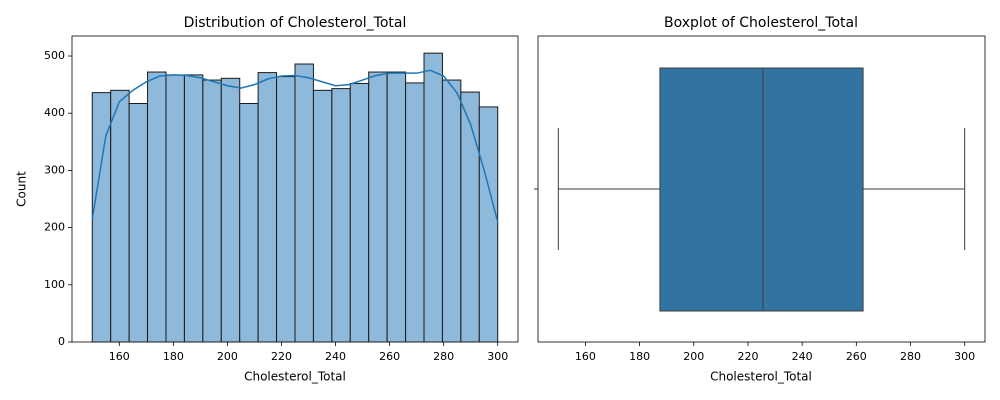 Image resolution: width=1000 pixels, height=400 pixels. What do you see at coordinates (22, 189) in the screenshot?
I see `y-axis-label: Count` at bounding box center [22, 189].